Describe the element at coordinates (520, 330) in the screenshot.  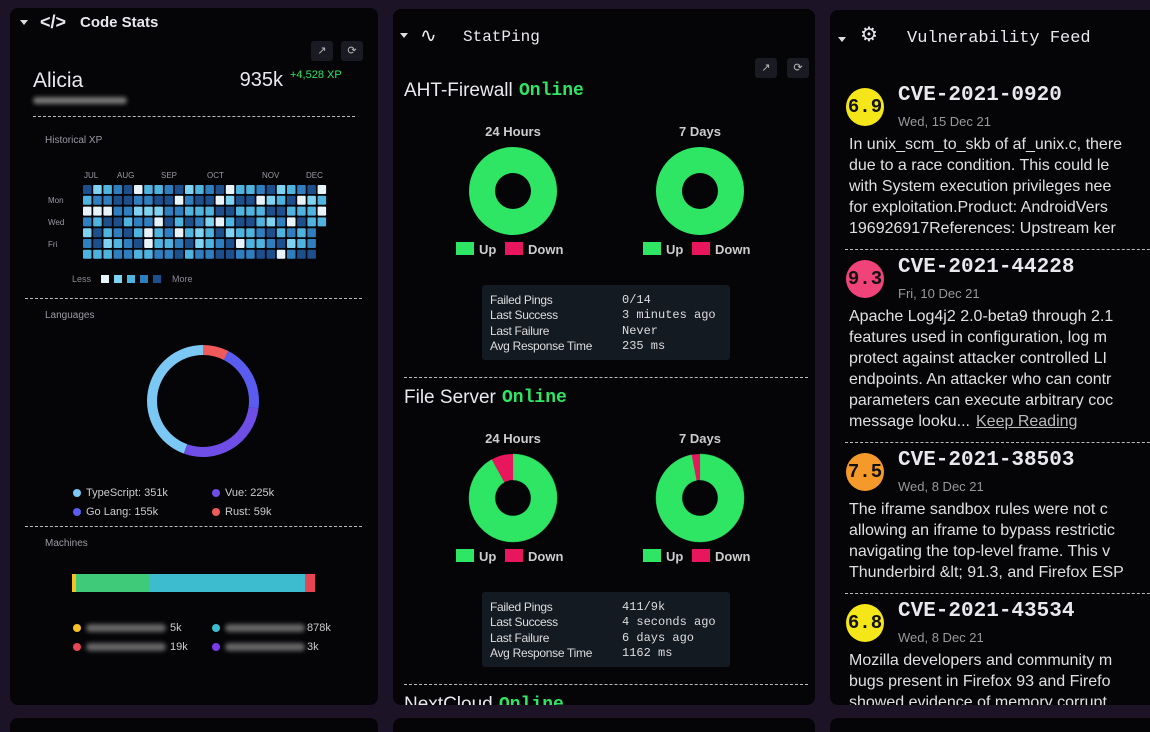
I see `stat-label: Last Failure` at that location.